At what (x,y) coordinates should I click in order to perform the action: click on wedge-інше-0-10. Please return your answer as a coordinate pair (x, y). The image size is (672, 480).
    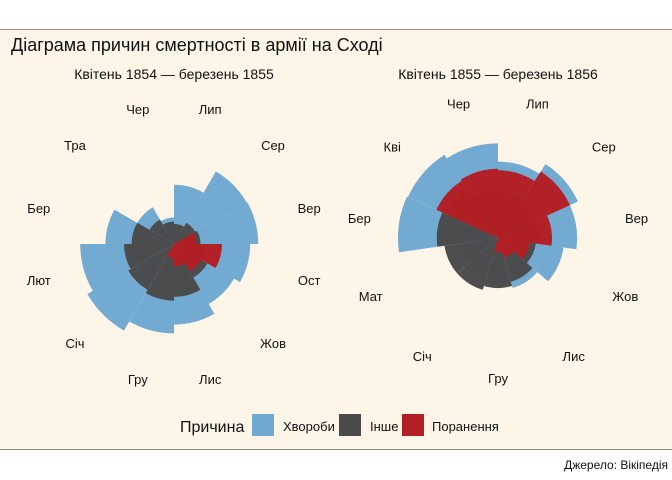
    Looking at the image, I should click on (161, 231).